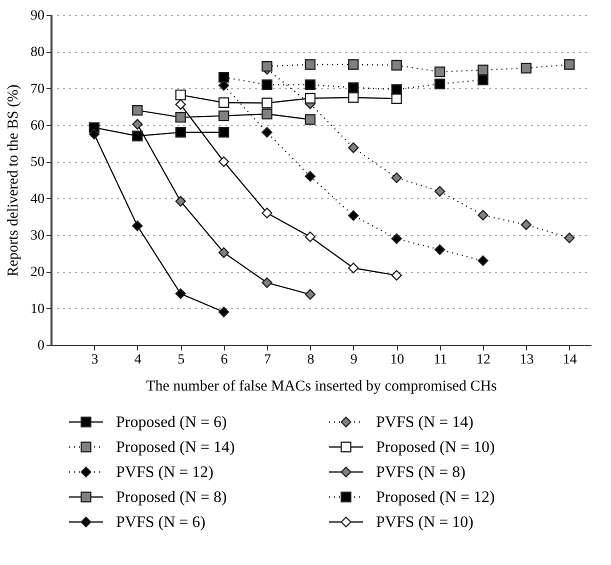  What do you see at coordinates (527, 360) in the screenshot?
I see `x-tick-label: 13` at bounding box center [527, 360].